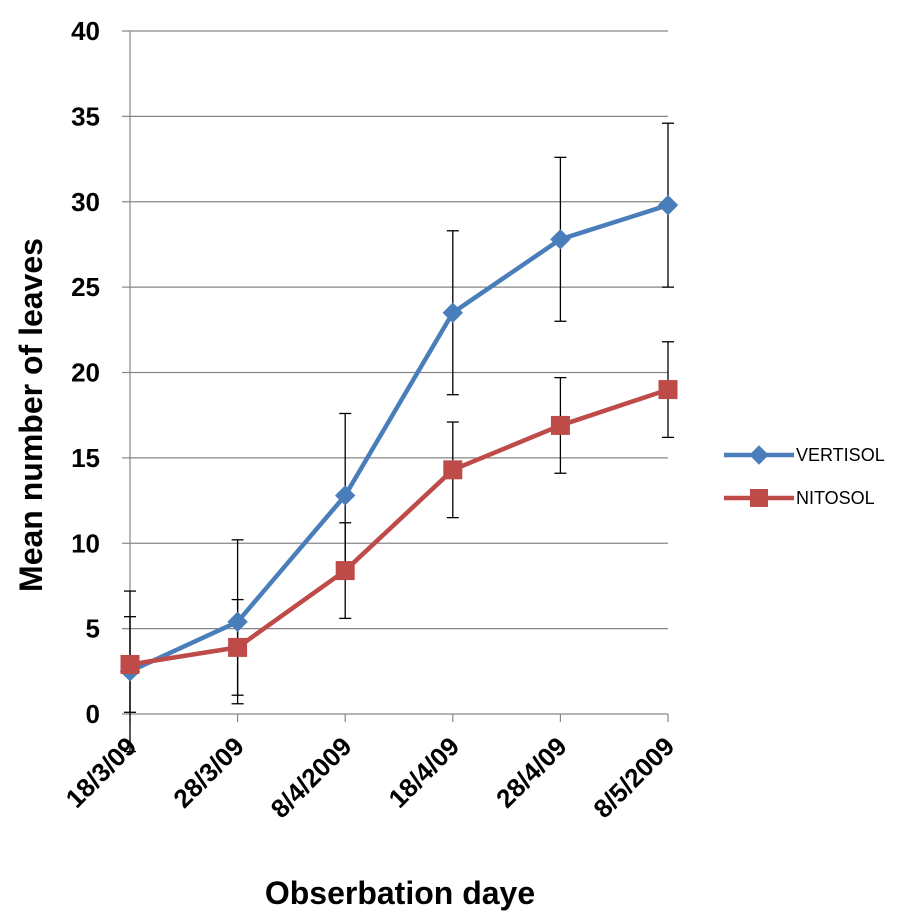 The height and width of the screenshot is (918, 906). Describe the element at coordinates (85, 458) in the screenshot. I see `y-tick-label: 15` at that location.